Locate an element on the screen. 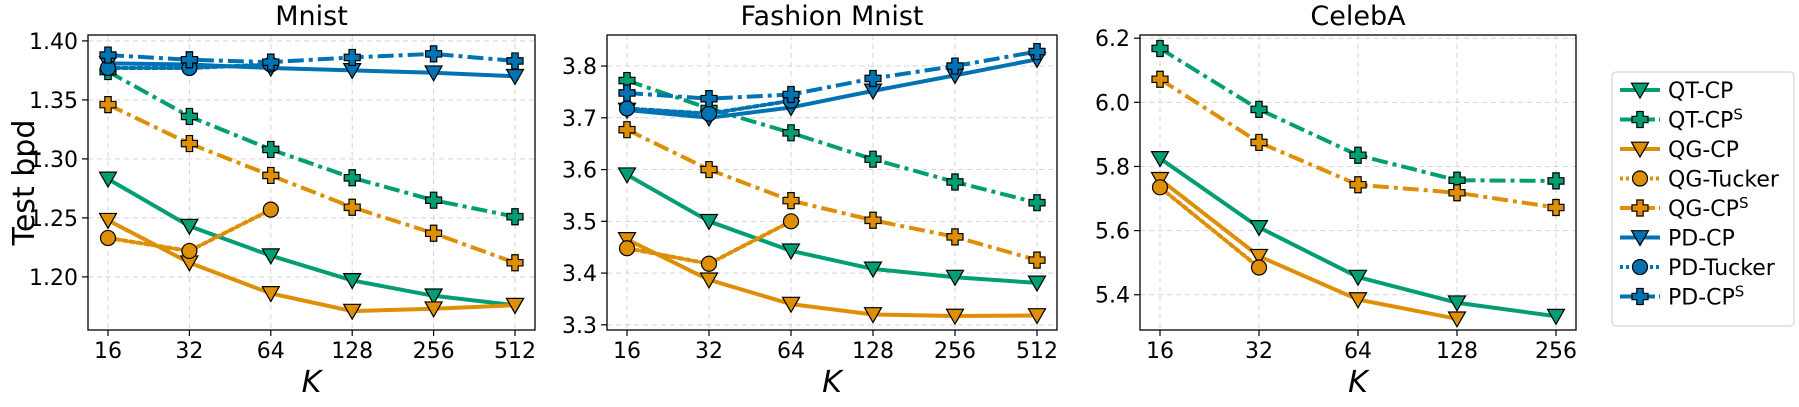 The image size is (1799, 407). y-tick-label: 3.8 is located at coordinates (579, 67).